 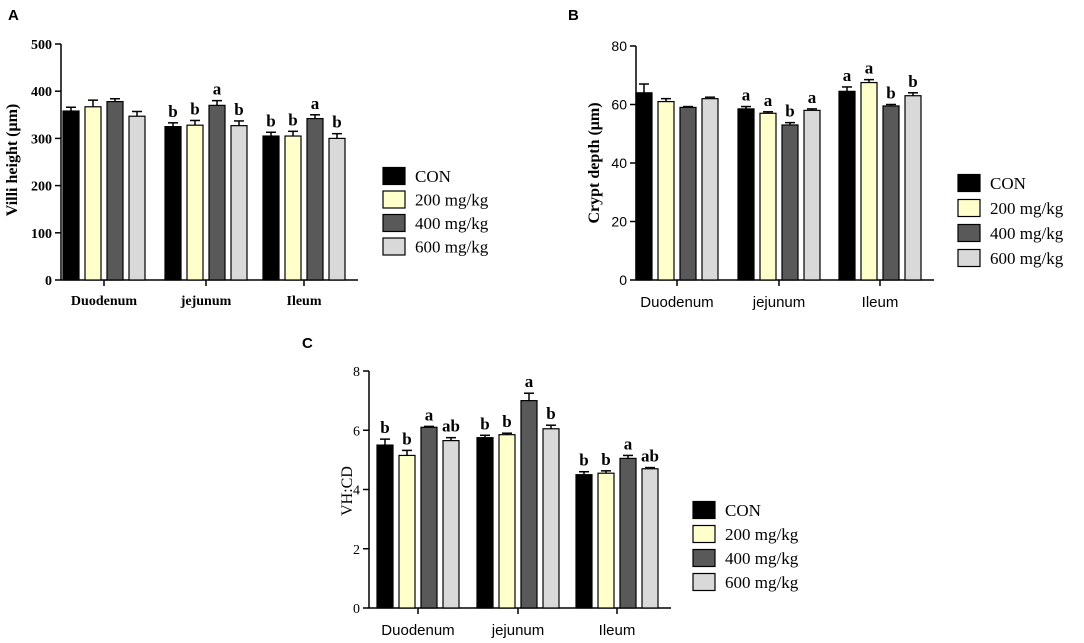 I want to click on y-tick-label: 80, so click(x=619, y=46).